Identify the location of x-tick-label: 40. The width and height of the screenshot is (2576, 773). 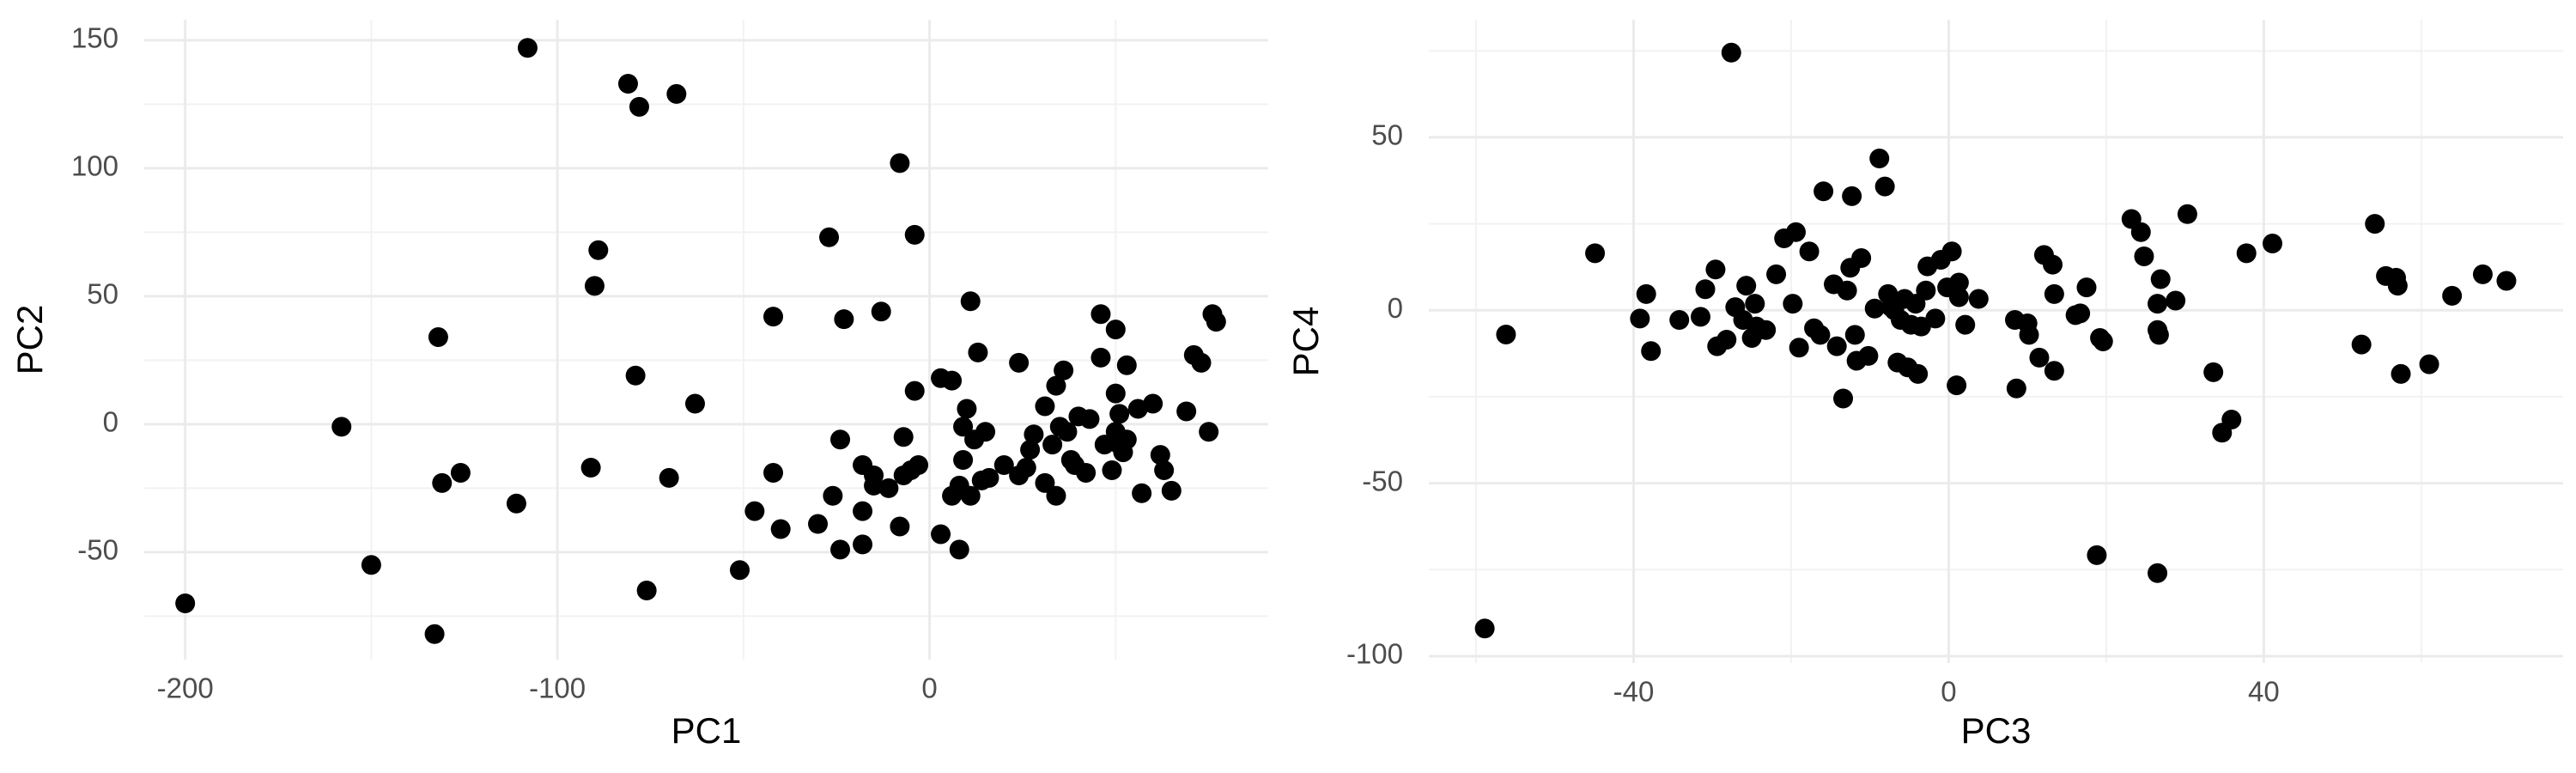
(2264, 692).